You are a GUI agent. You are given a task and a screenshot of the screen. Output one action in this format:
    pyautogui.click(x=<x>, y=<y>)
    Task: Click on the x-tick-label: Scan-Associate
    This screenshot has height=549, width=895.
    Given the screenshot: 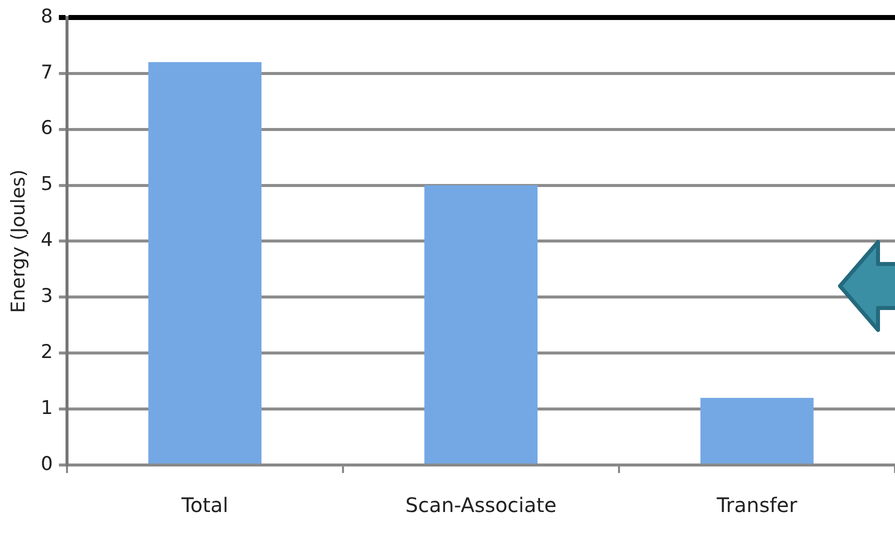 What is the action you would take?
    pyautogui.click(x=481, y=505)
    